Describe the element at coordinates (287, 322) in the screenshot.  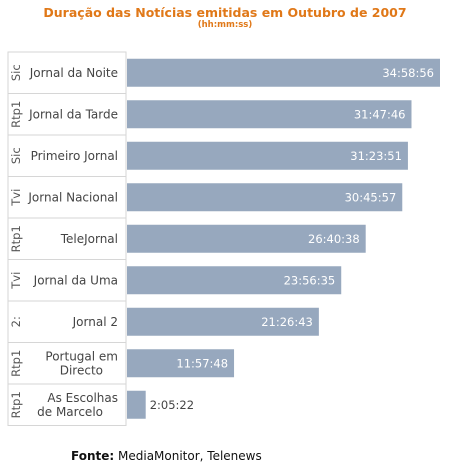
I see `data-label: 21:26:43` at that location.